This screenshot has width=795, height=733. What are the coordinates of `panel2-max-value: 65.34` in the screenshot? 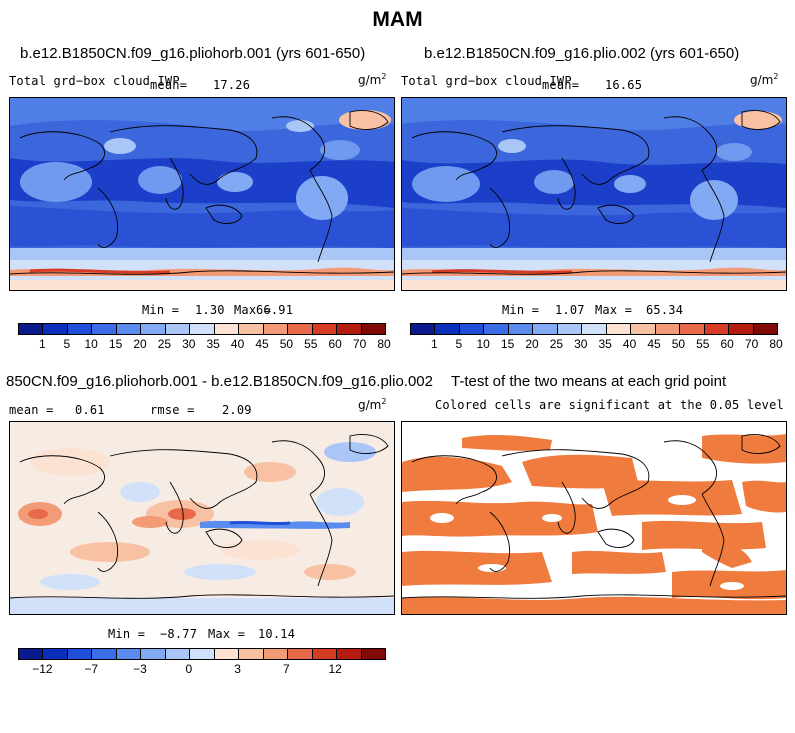 It's located at (665, 310).